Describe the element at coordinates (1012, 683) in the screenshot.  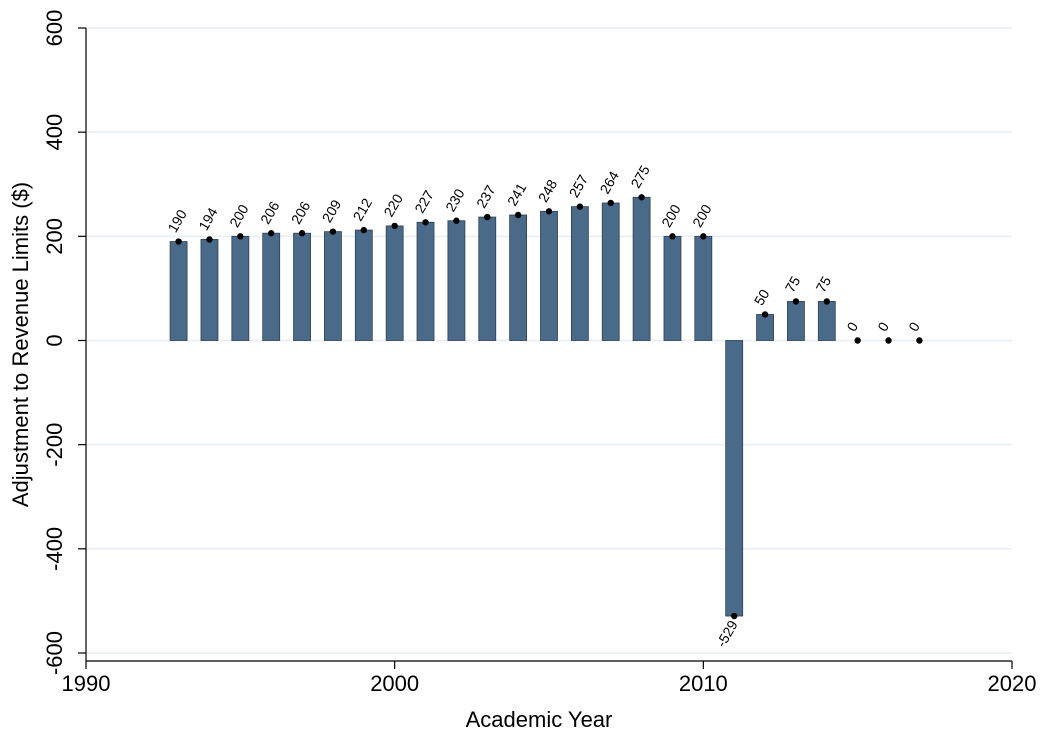
I see `x-tick-label: 2020` at that location.